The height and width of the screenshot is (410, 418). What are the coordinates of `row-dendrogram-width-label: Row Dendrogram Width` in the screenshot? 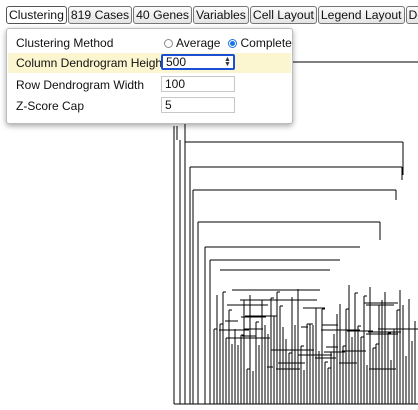 It's located at (80, 85).